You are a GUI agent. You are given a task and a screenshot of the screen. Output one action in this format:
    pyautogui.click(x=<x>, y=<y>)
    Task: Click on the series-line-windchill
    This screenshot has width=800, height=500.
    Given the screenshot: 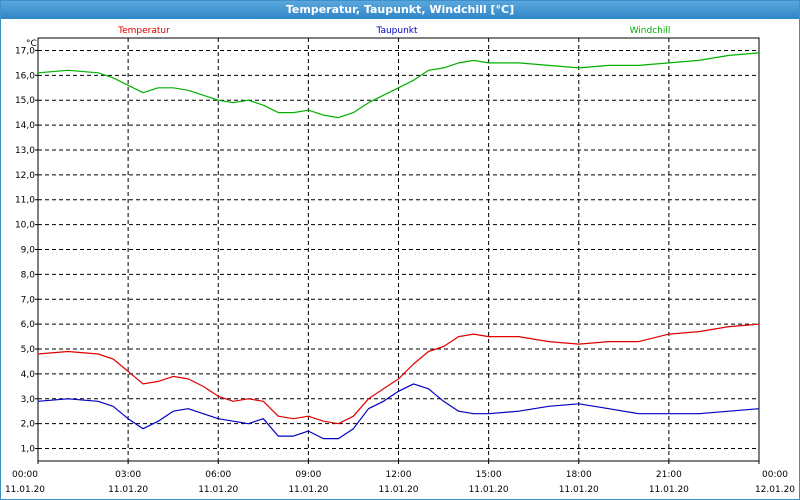 What is the action you would take?
    pyautogui.click(x=398, y=85)
    